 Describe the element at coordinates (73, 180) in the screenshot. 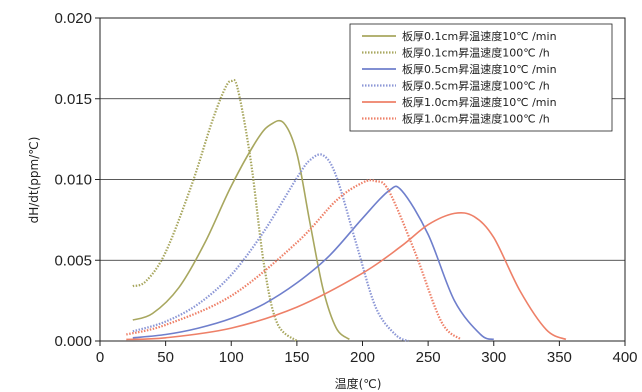

I see `y-tick-label: 0.010` at that location.